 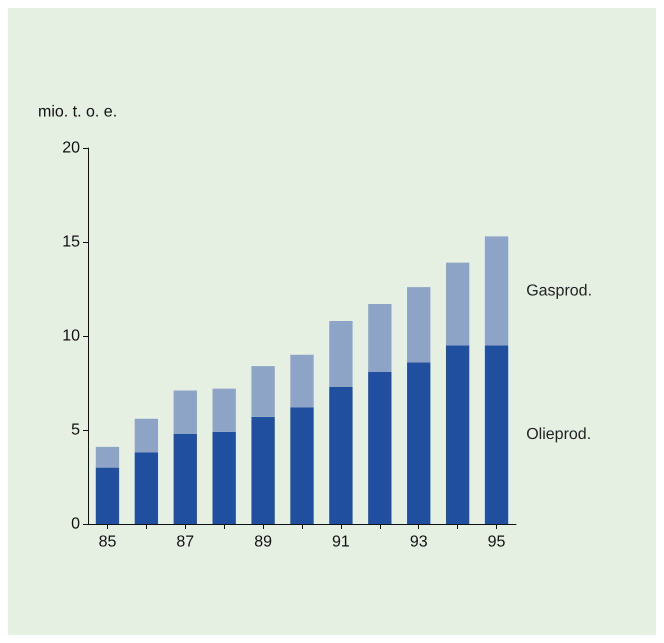 What do you see at coordinates (185, 542) in the screenshot?
I see `x-tick-label: 87` at bounding box center [185, 542].